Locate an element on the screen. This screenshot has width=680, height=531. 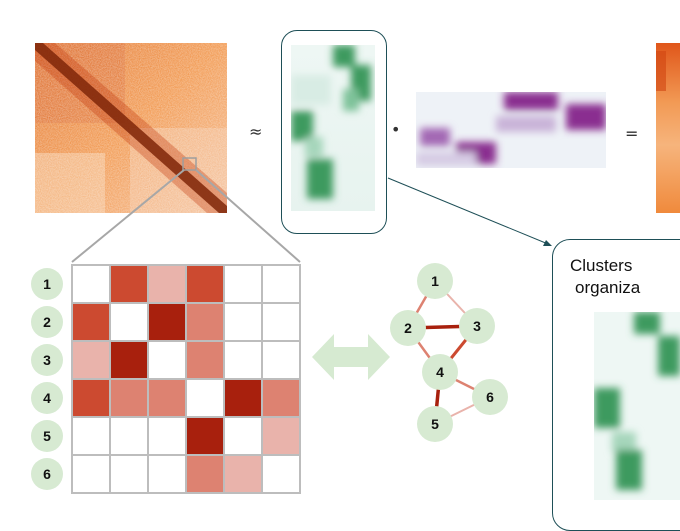
w-factor-matrix is located at coordinates (333, 128).